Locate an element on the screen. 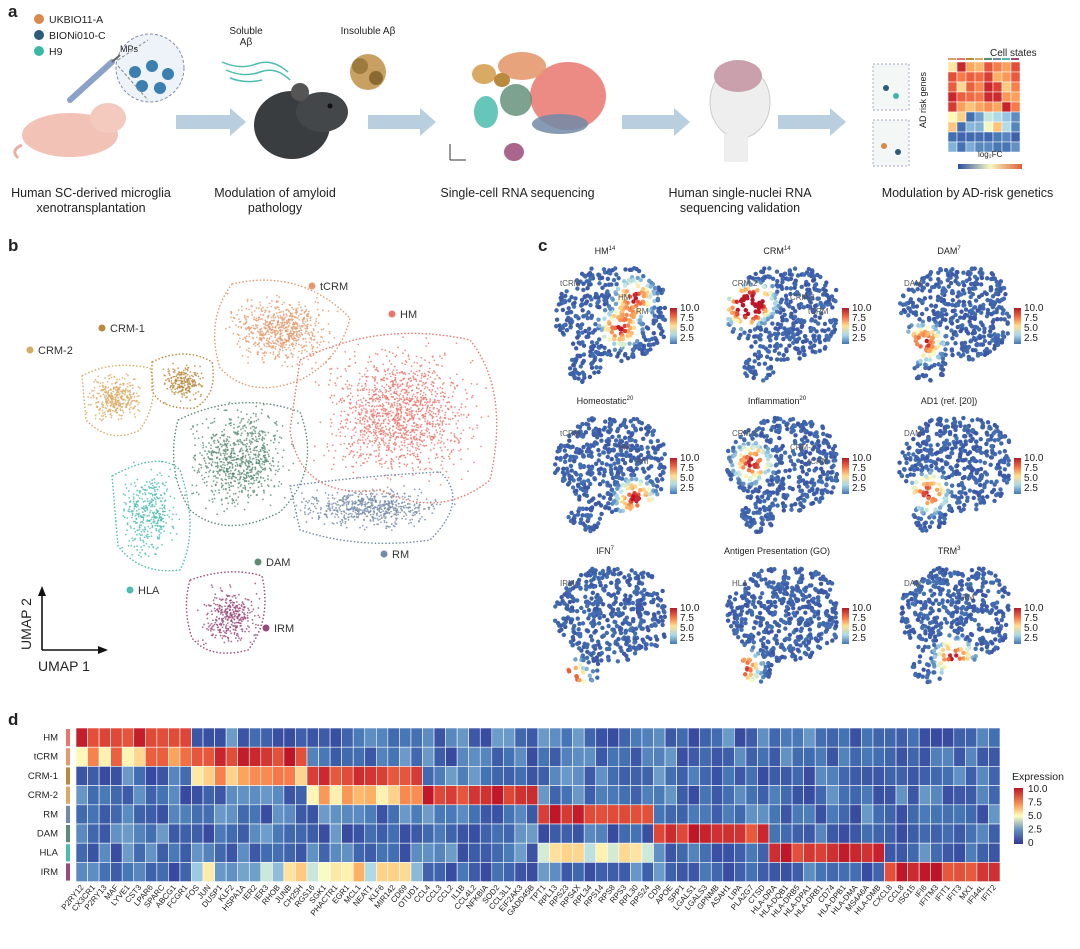 The image size is (1080, 949). cluster-label-crm-1: CRM-1 is located at coordinates (127, 329).